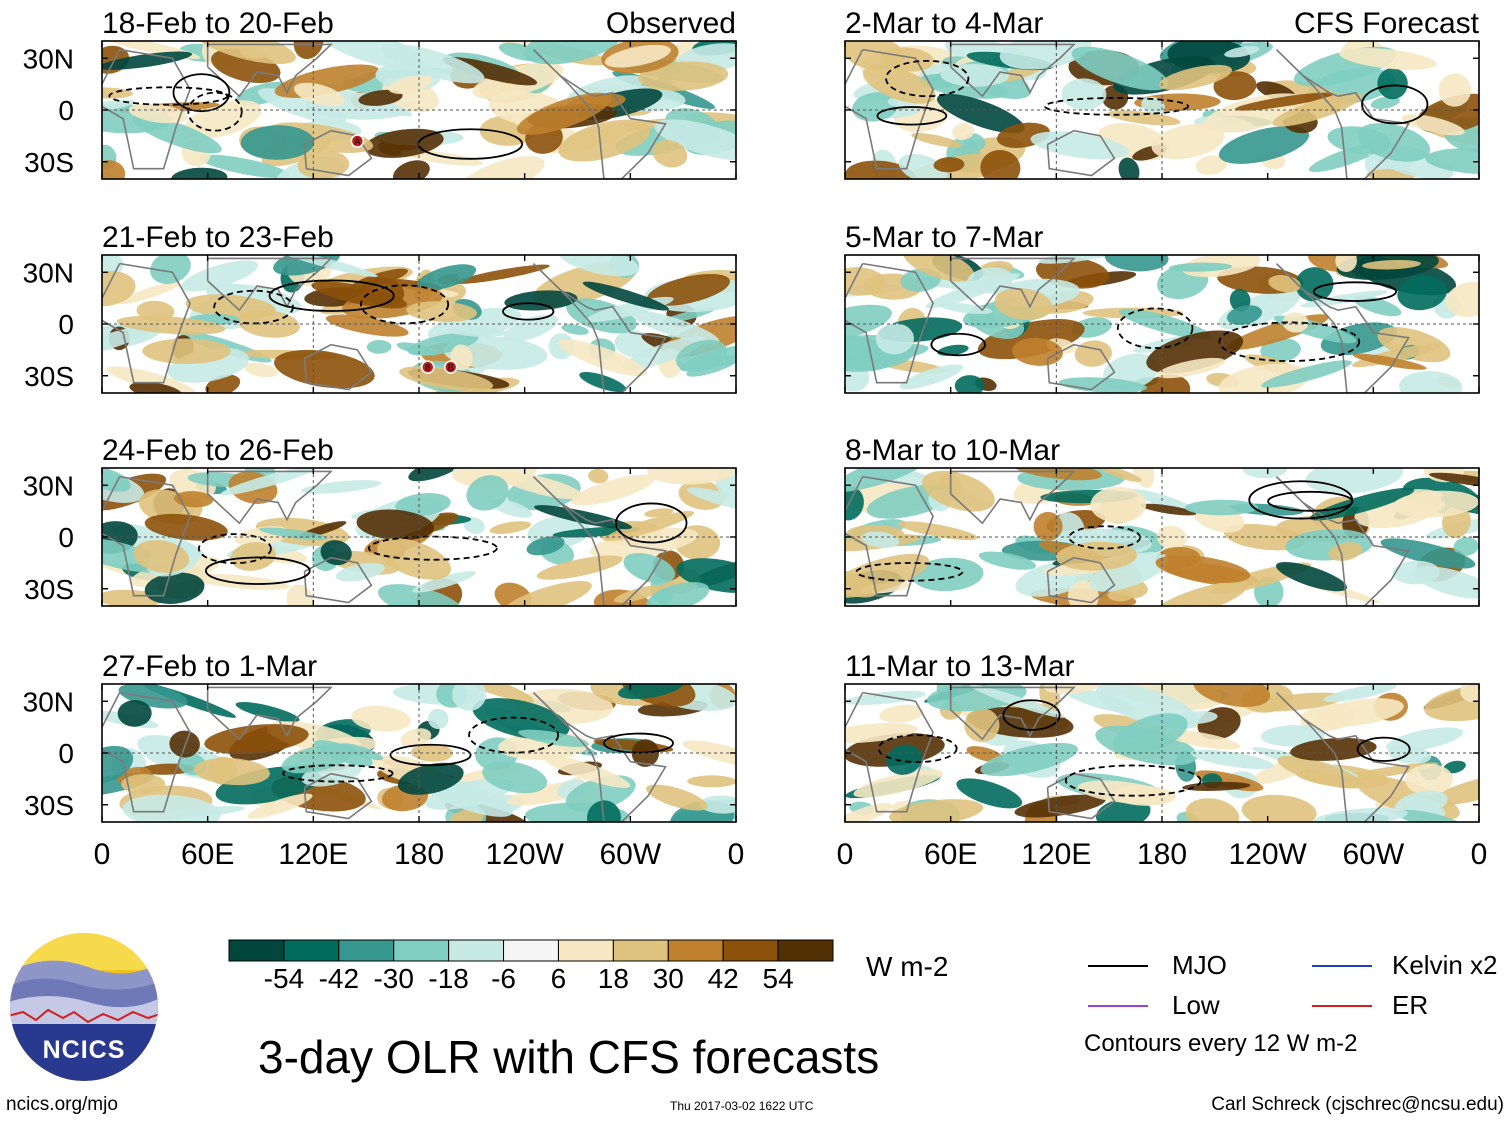 Image resolution: width=1510 pixels, height=1121 pixels. I want to click on panel-period-title: 11-Mar to 13-Mar, so click(960, 666).